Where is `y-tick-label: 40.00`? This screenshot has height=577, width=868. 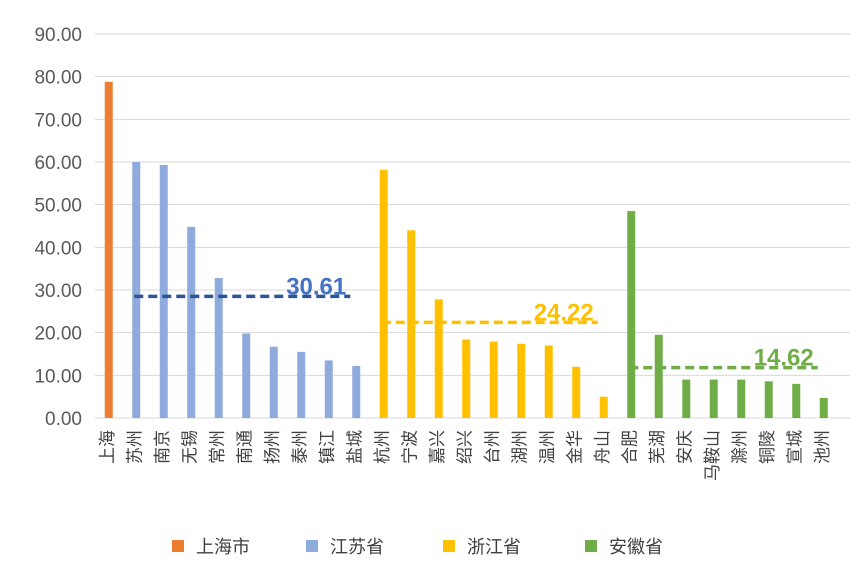 y-tick-label: 40.00 is located at coordinates (58, 248).